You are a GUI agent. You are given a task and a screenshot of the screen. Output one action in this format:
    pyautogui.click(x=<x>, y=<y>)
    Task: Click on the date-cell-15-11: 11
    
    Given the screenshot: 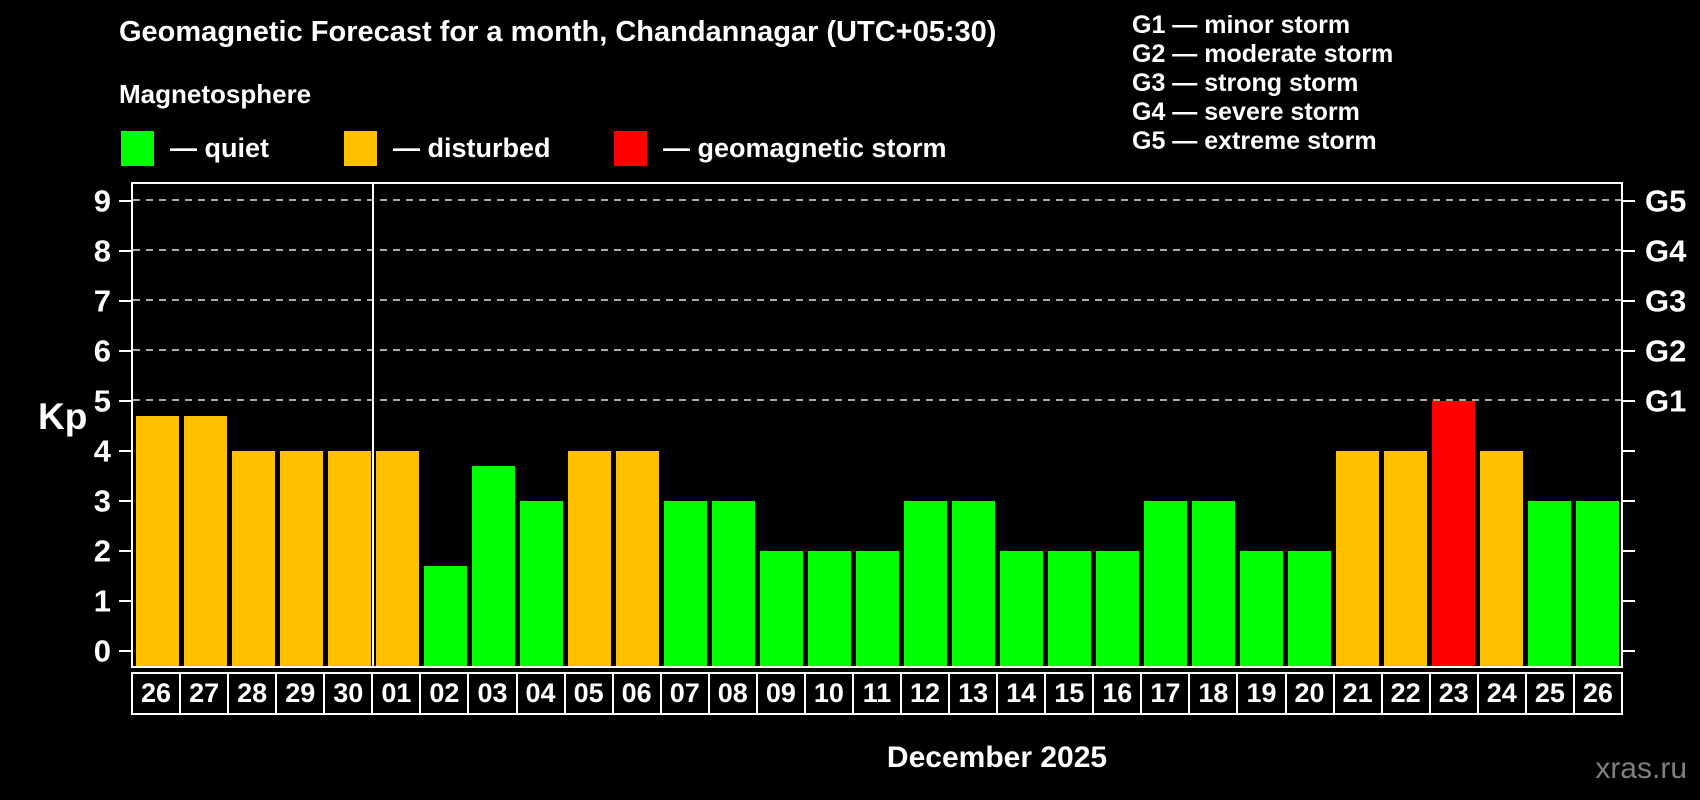 What is the action you would take?
    pyautogui.click(x=876, y=693)
    